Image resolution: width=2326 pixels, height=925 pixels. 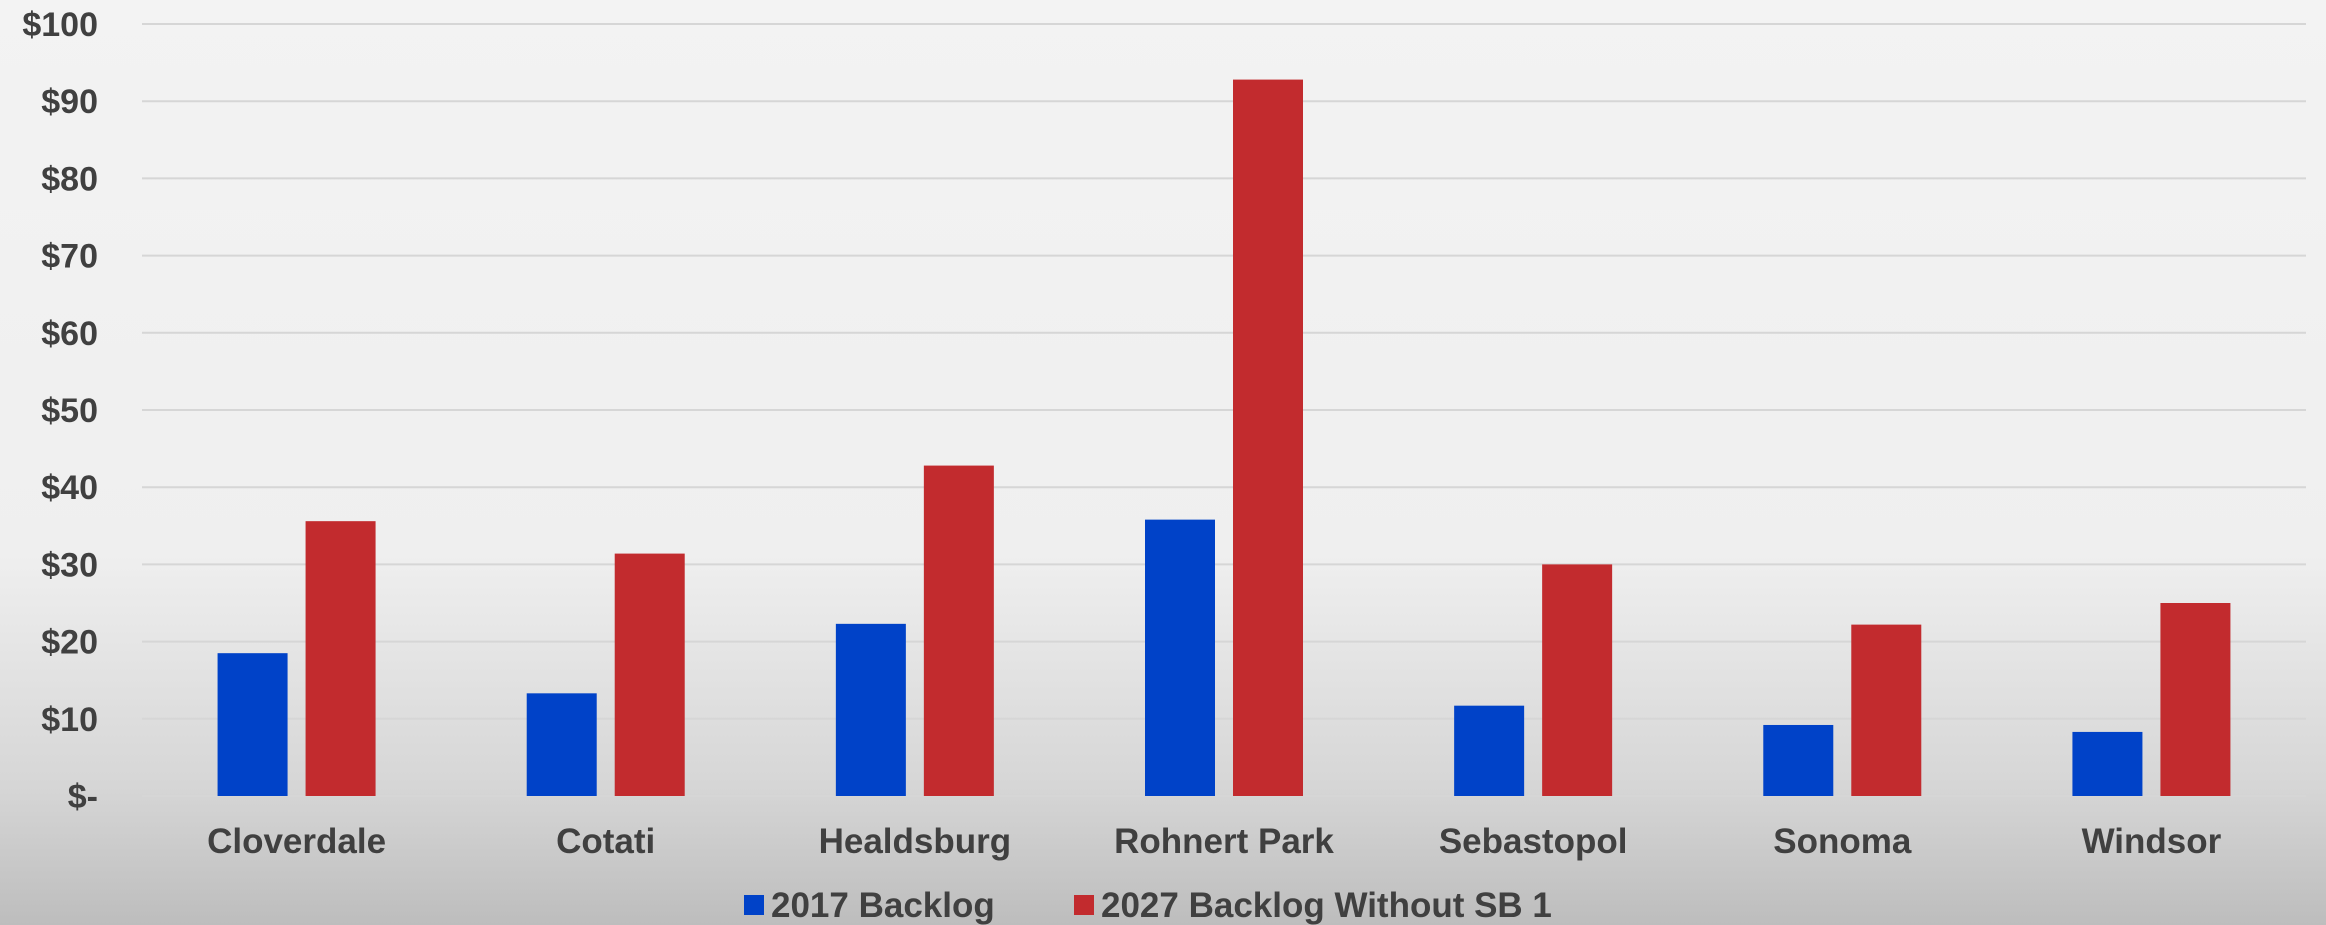 What do you see at coordinates (83, 797) in the screenshot?
I see `y-tick-label: $-` at bounding box center [83, 797].